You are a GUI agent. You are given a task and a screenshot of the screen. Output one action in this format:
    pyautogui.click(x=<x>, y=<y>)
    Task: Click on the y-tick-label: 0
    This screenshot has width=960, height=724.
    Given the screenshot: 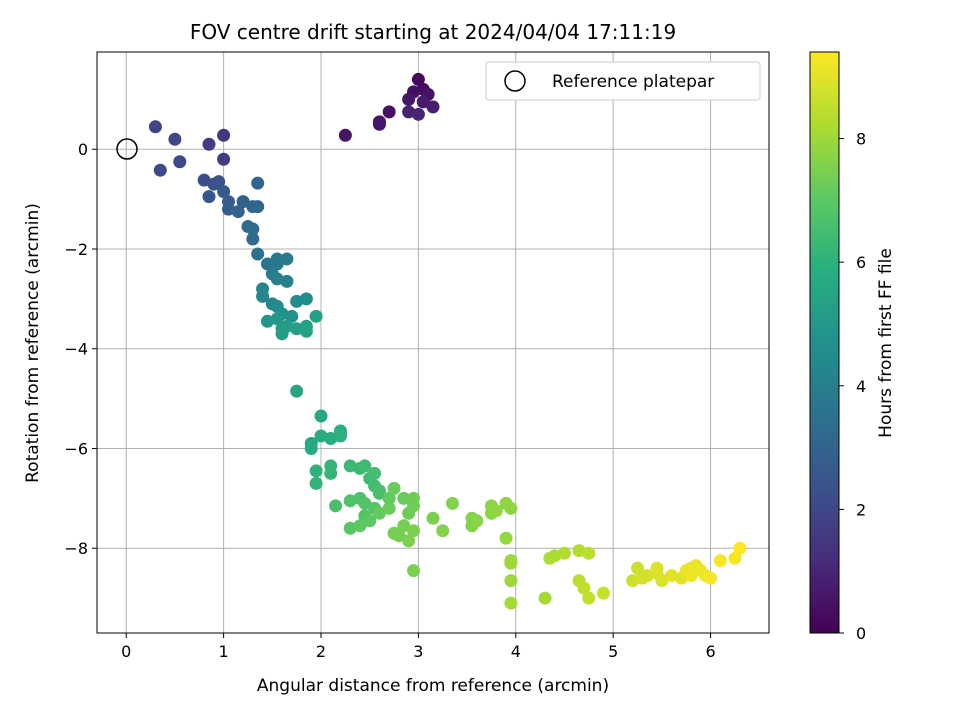 What is the action you would take?
    pyautogui.click(x=83, y=149)
    